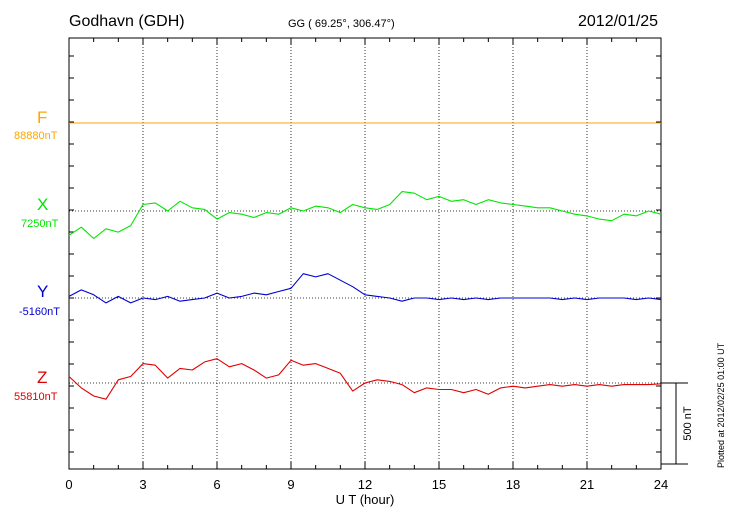  Describe the element at coordinates (68, 484) in the screenshot. I see `x-tick-label: 0` at that location.